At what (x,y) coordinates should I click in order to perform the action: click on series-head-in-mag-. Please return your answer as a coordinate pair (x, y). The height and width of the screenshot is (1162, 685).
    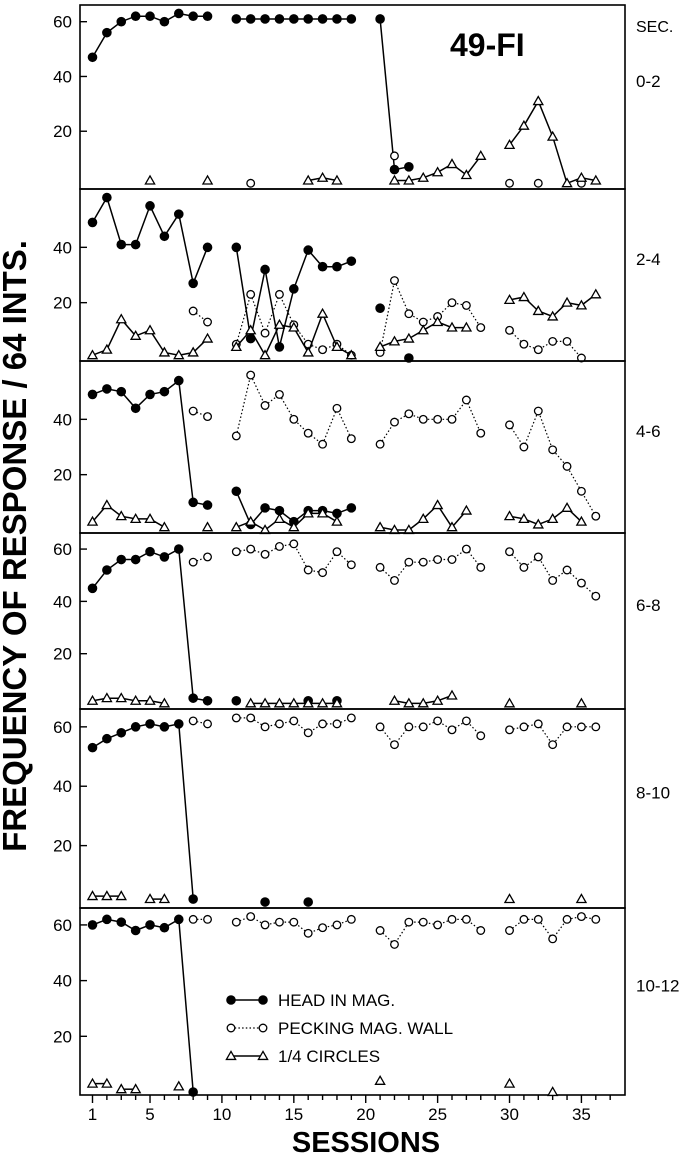
    Looking at the image, I should click on (214, 625).